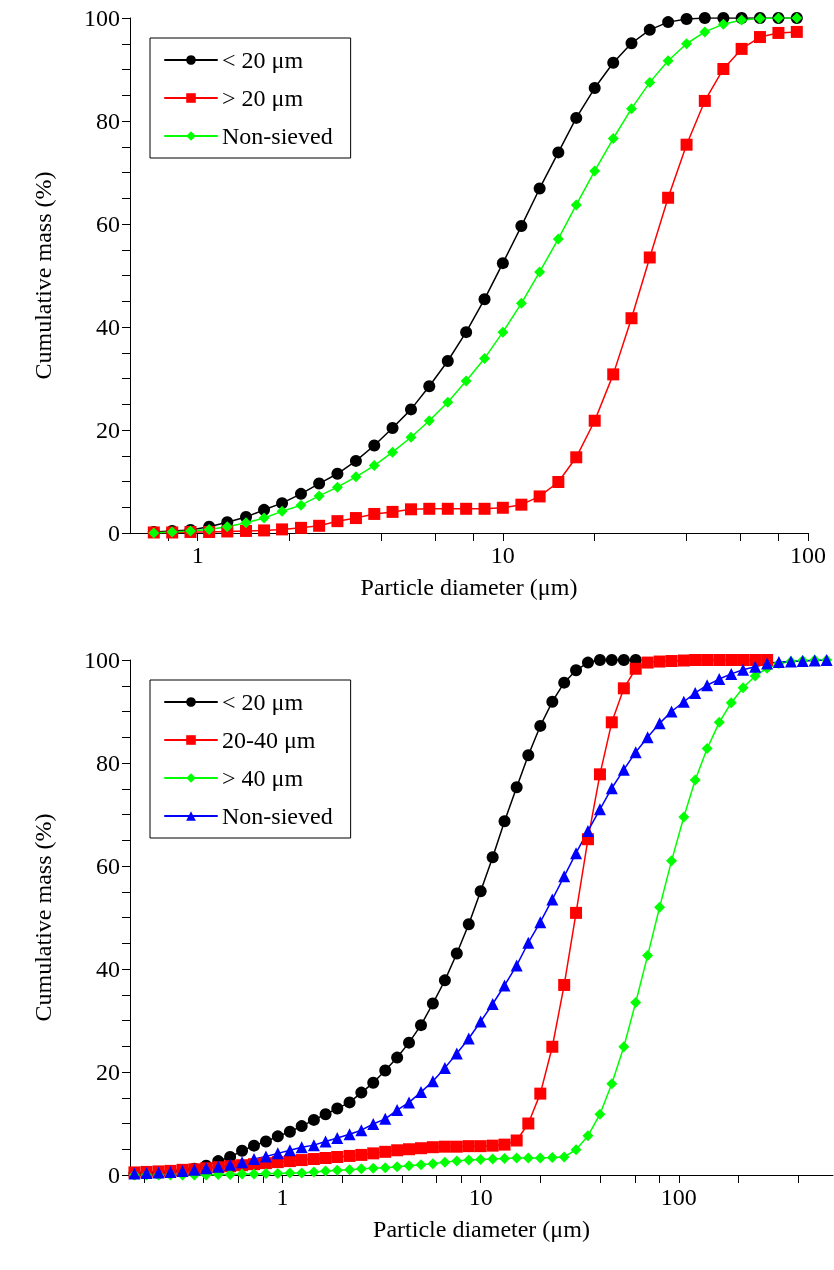 The height and width of the screenshot is (1270, 834). Describe the element at coordinates (263, 98) in the screenshot. I see `legend-label: > 20 μm` at that location.